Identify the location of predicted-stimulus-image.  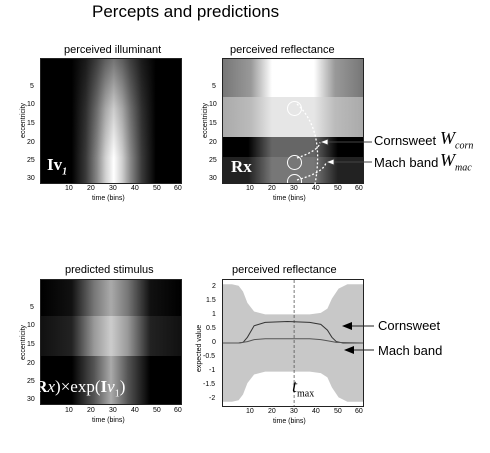
(111, 342).